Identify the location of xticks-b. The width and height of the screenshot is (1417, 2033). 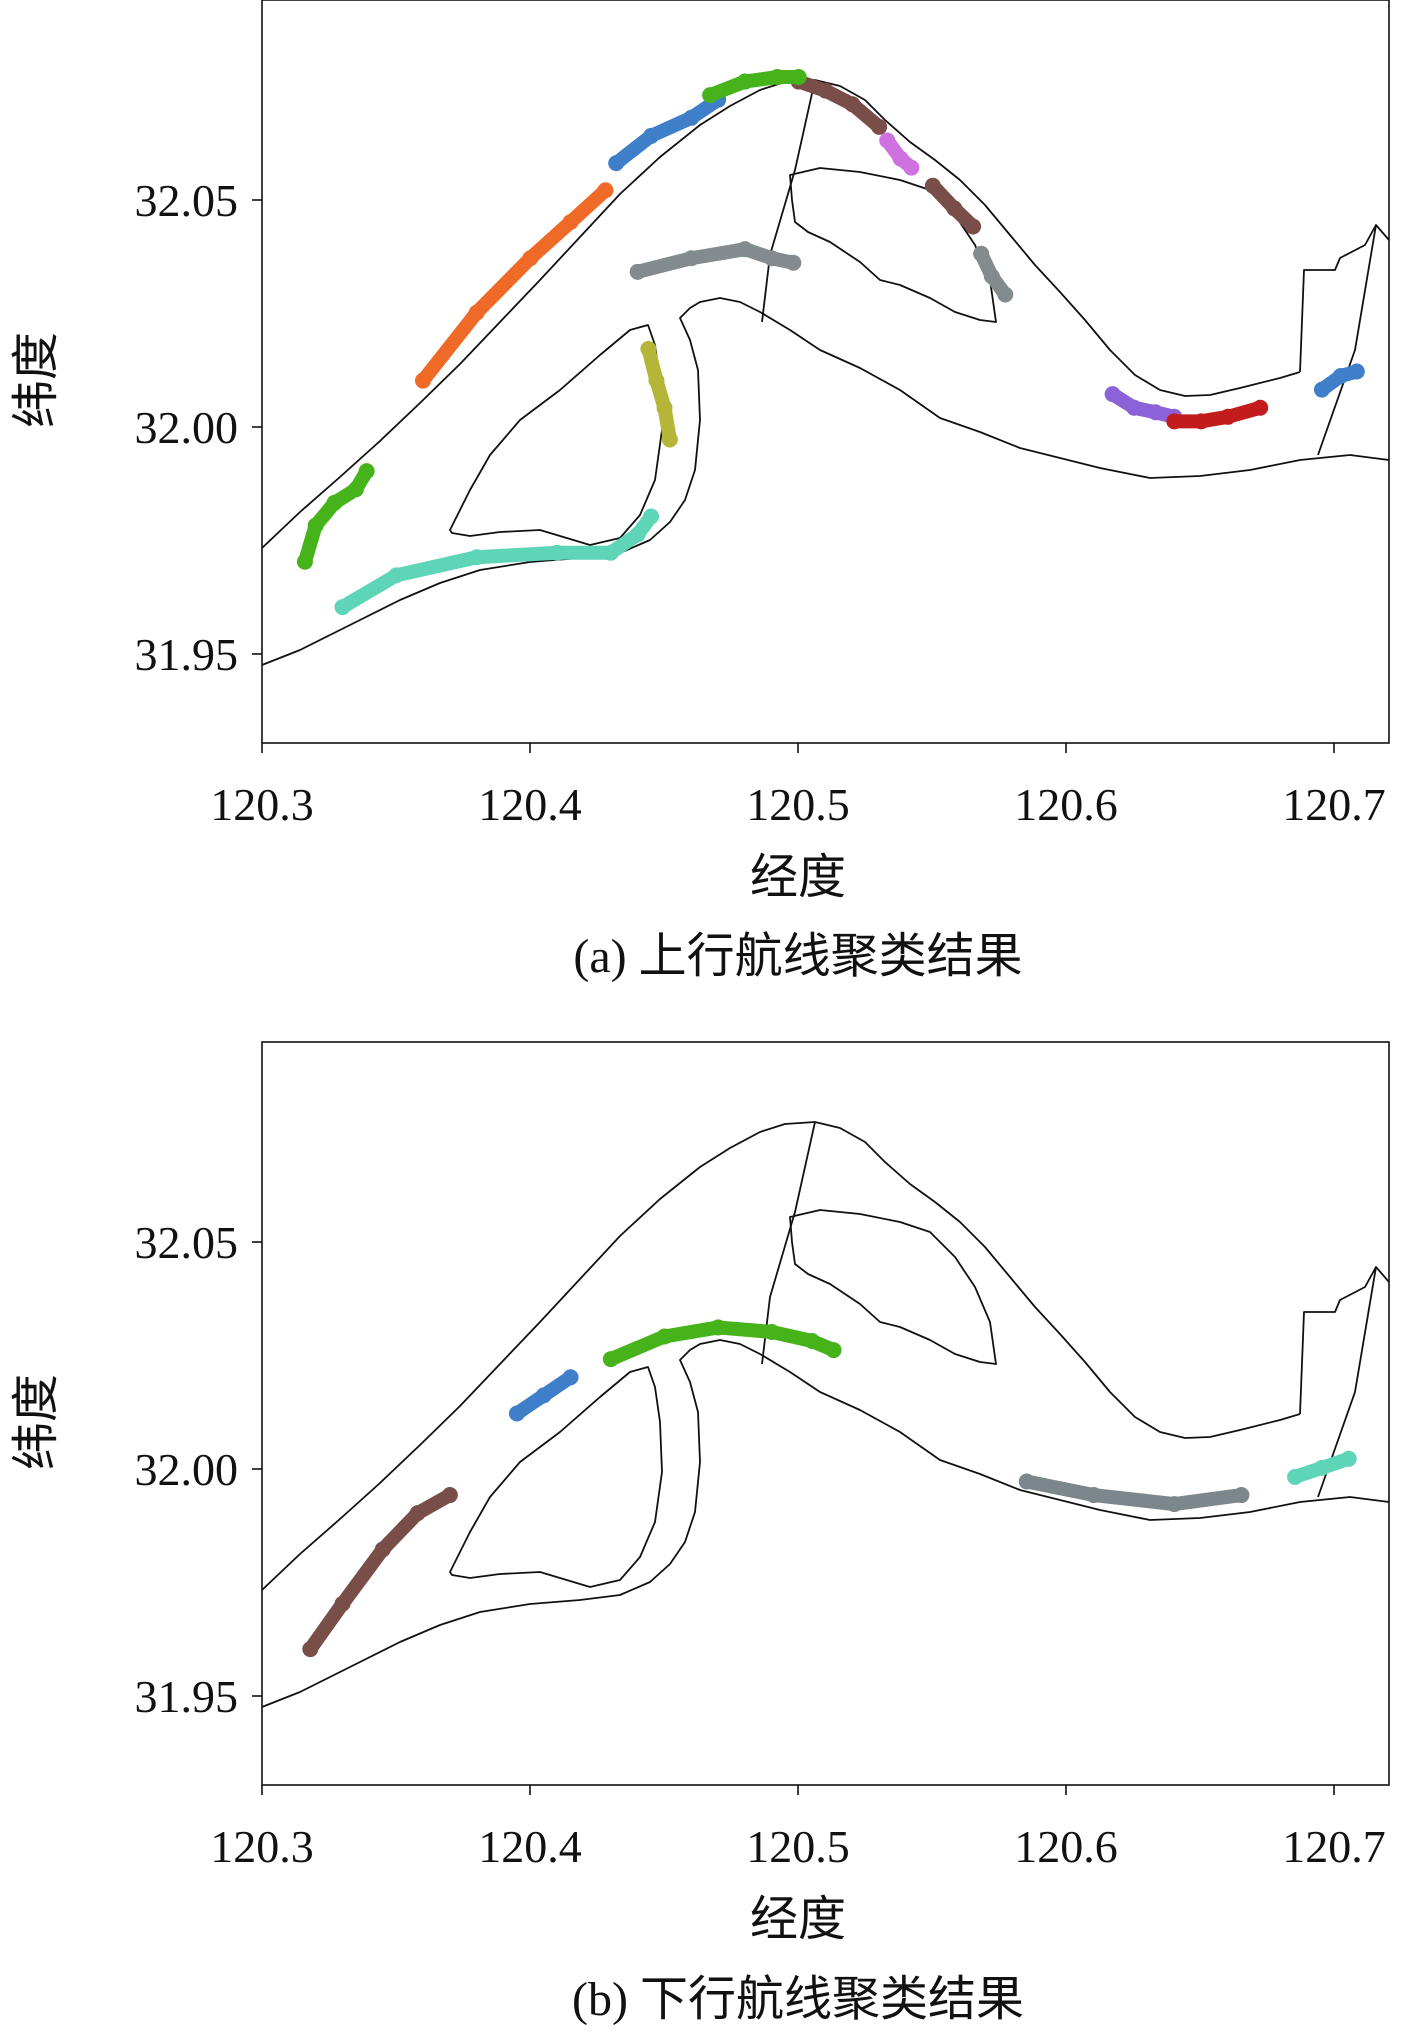
(798, 1790).